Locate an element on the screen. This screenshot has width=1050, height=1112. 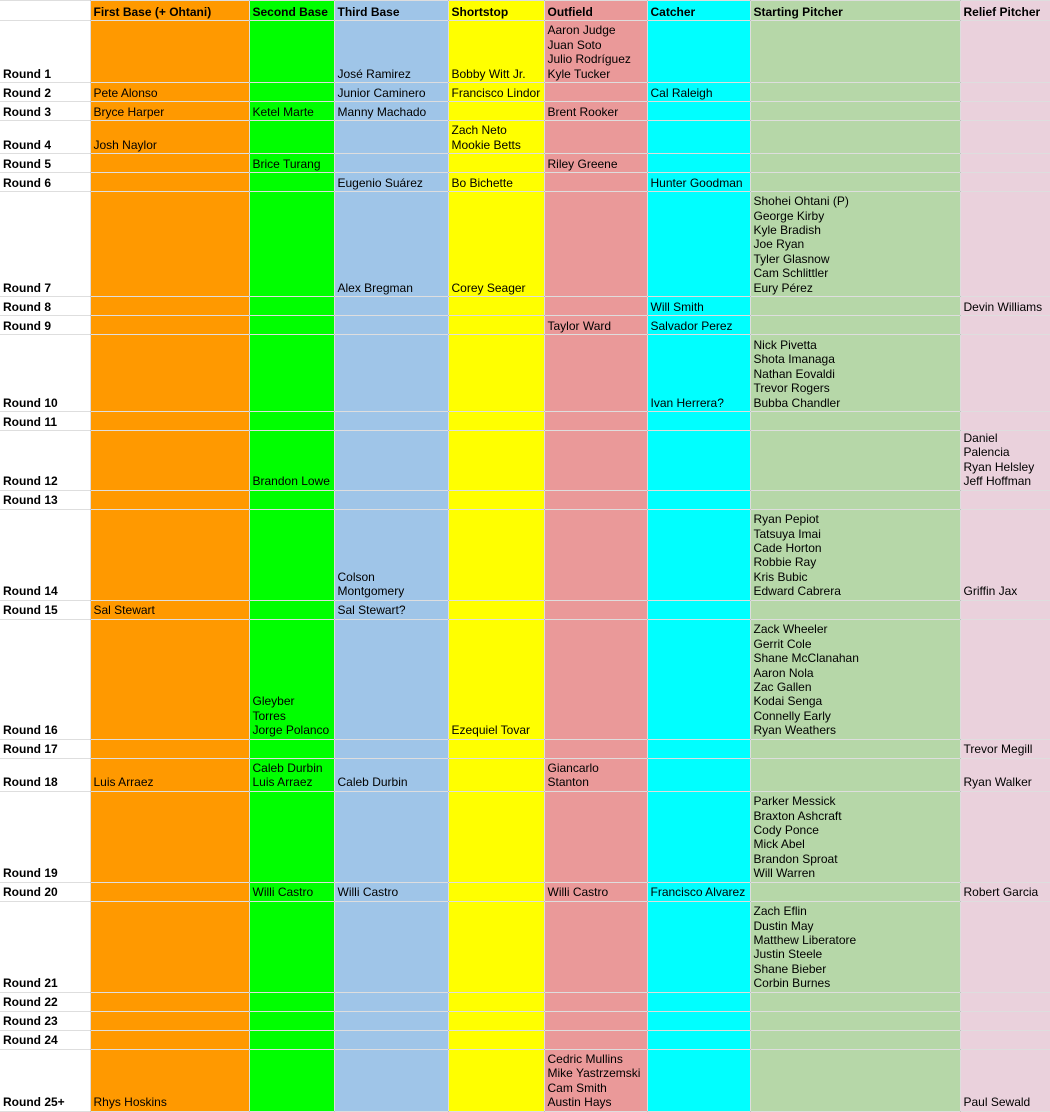
cell-outfield: Giancarlo Stanton is located at coordinates (596, 775).